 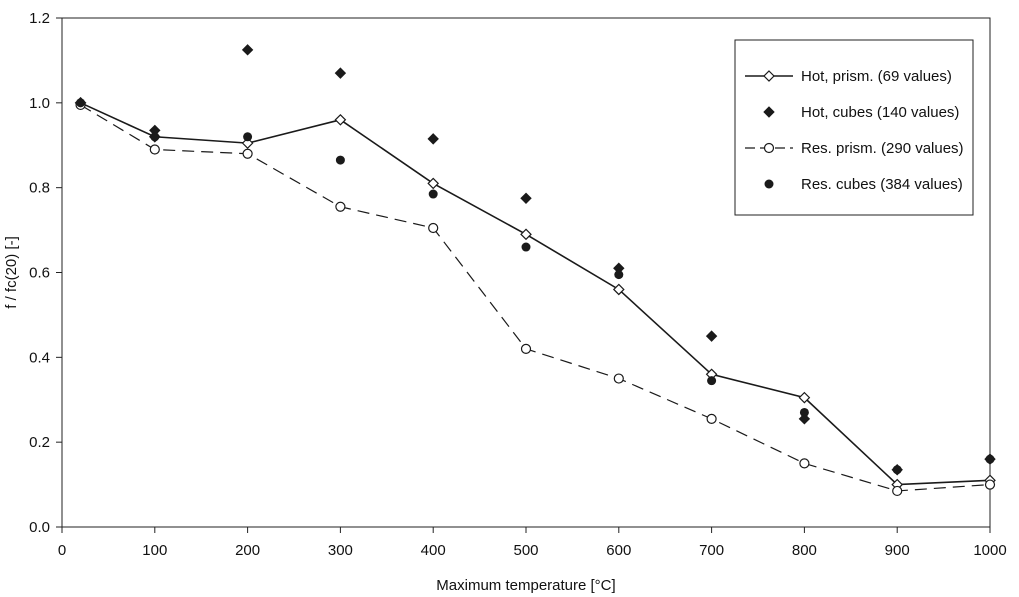 What do you see at coordinates (62, 550) in the screenshot?
I see `x-tick-label: 0` at bounding box center [62, 550].